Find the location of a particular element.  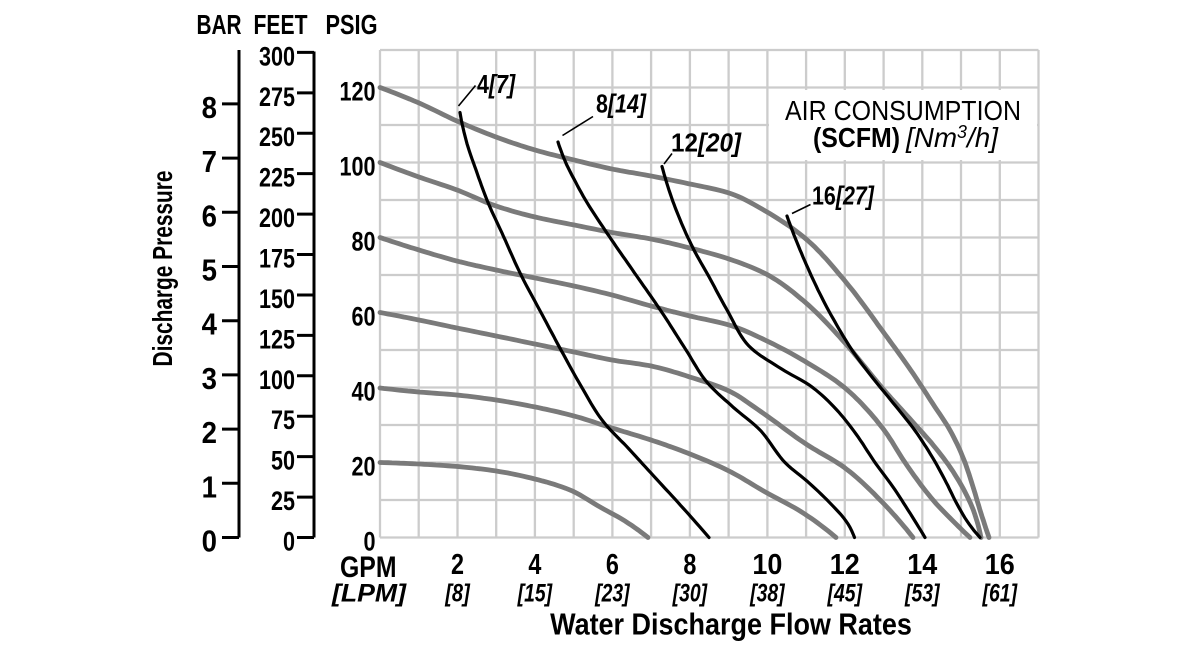

svg-text: [53] is located at coordinates (922, 594).